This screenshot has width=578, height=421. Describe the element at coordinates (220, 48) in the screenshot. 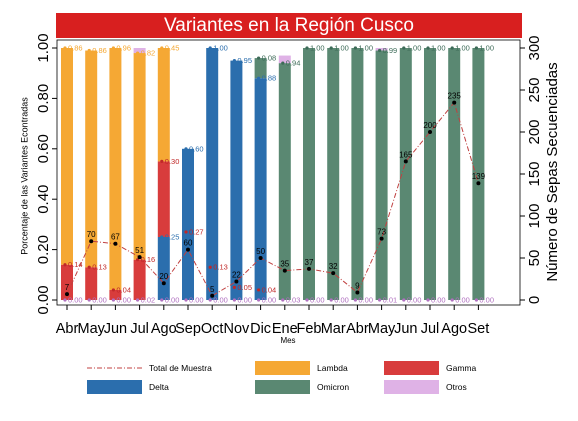

I see `data-label-delta: 1.00` at that location.